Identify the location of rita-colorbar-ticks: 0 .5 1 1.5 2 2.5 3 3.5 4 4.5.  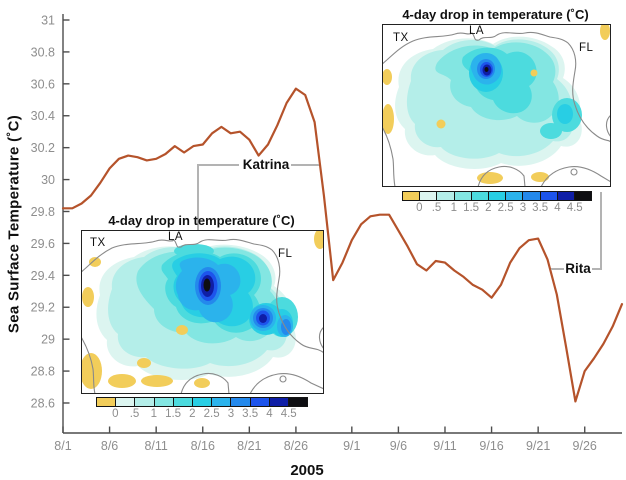
(497, 208).